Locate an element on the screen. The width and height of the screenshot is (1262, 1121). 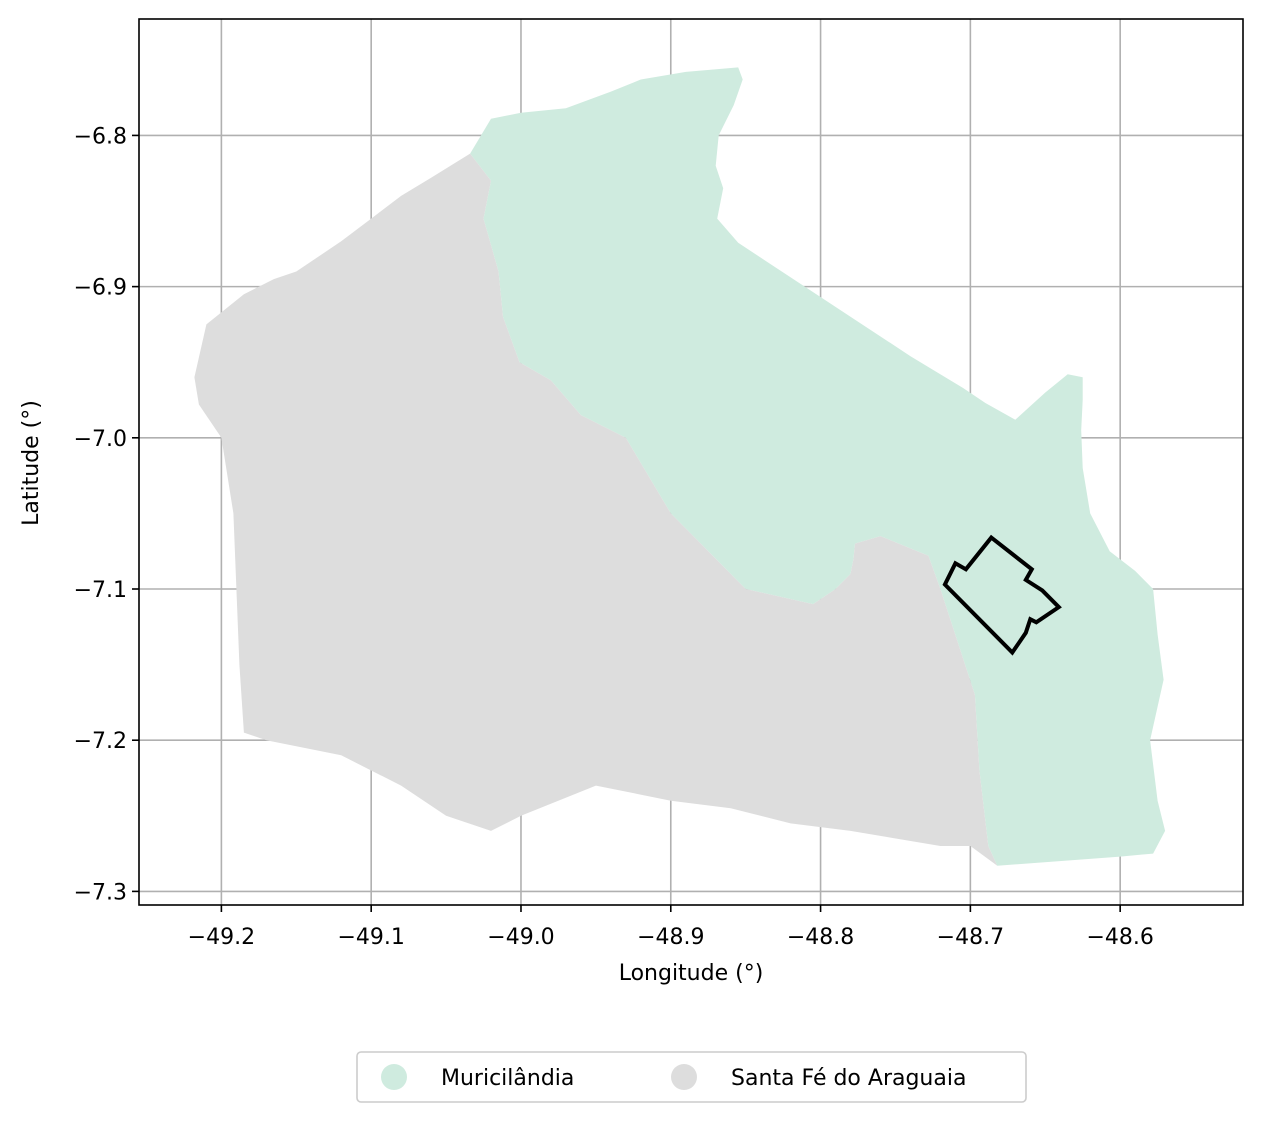
x-tick-label-5: −48.7 is located at coordinates (970, 937).